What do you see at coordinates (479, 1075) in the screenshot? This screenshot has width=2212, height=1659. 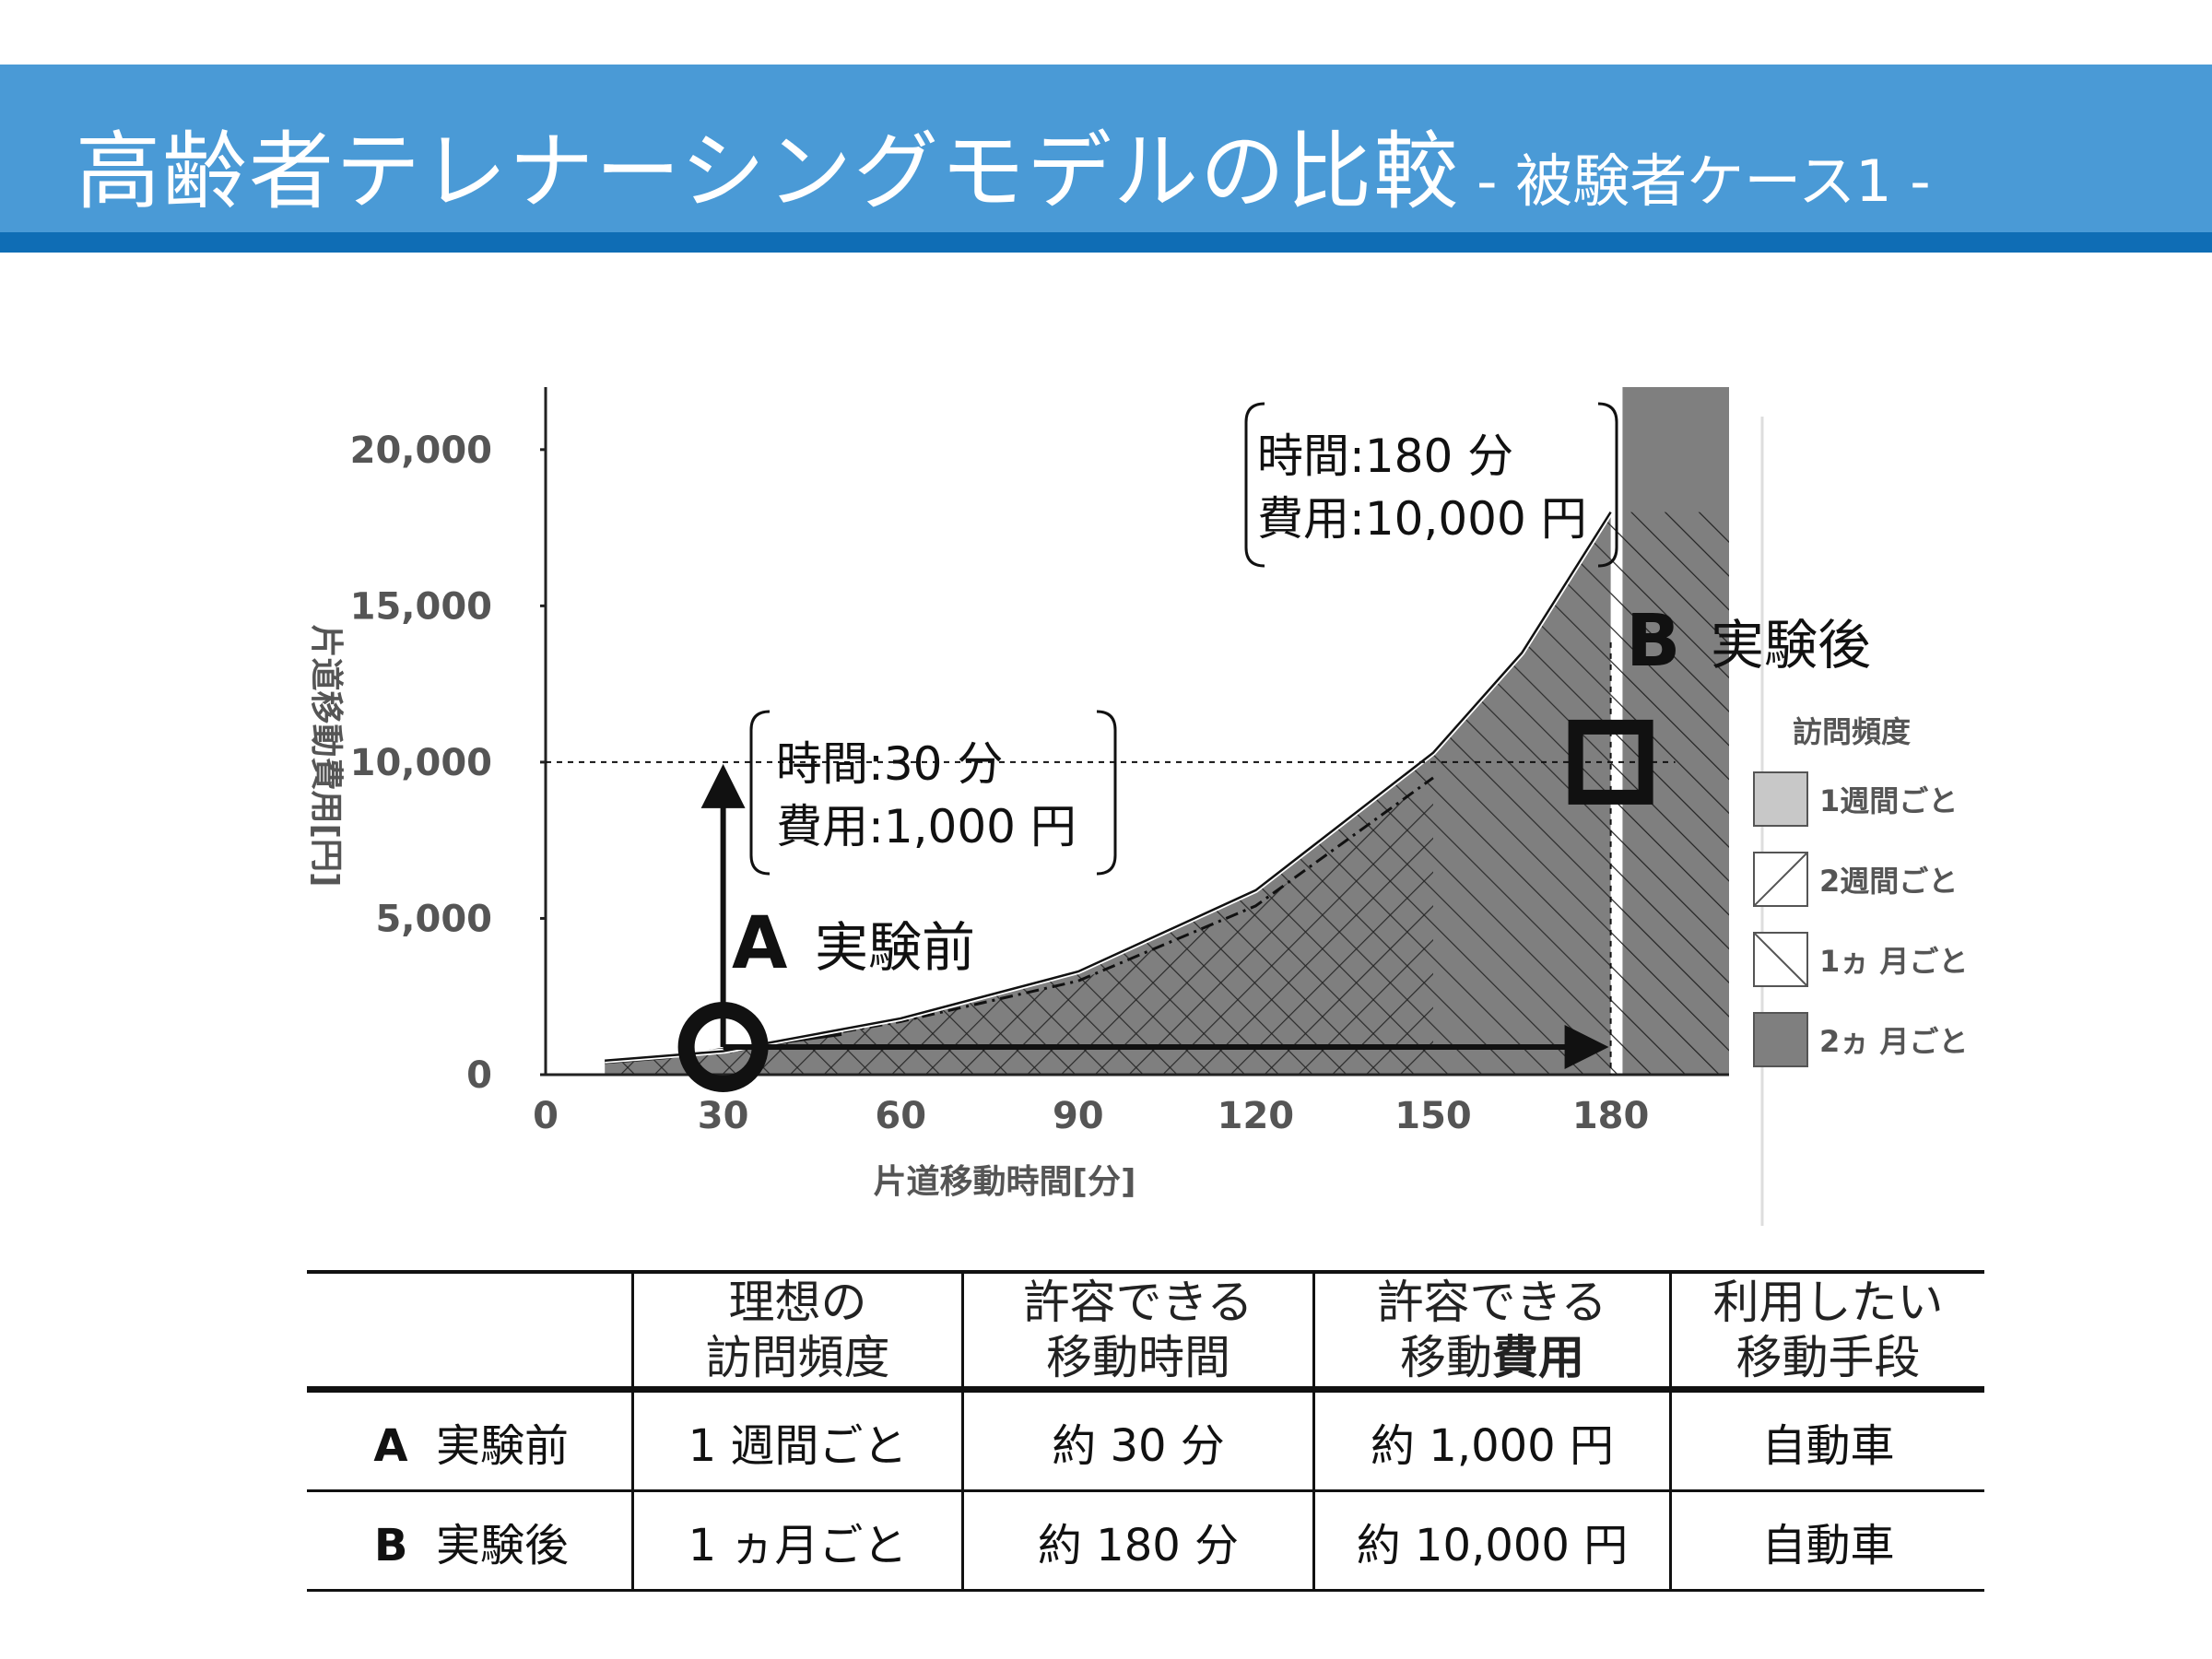 I see `y-tick-label: 0` at bounding box center [479, 1075].